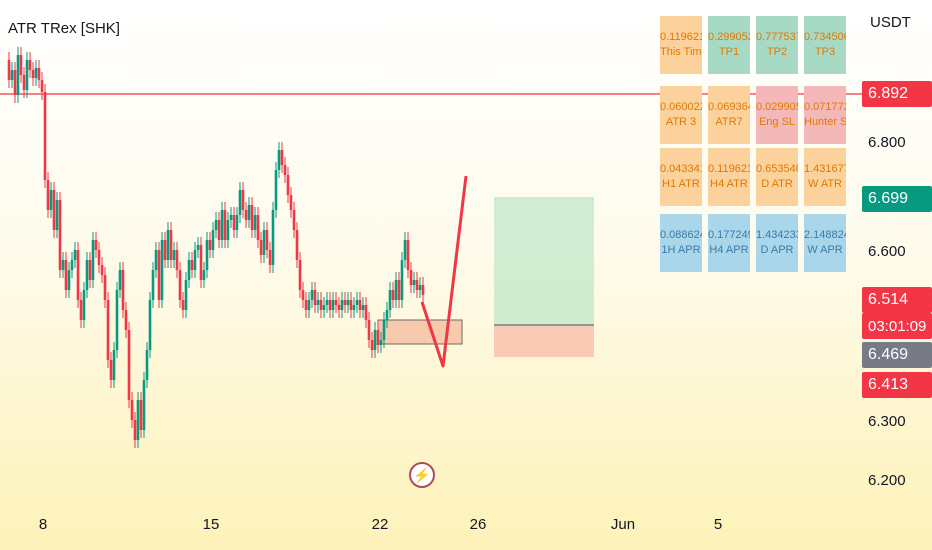 Image resolution: width=932 pixels, height=550 pixels. Describe the element at coordinates (544, 341) in the screenshot. I see `stop-loss-zone` at that location.